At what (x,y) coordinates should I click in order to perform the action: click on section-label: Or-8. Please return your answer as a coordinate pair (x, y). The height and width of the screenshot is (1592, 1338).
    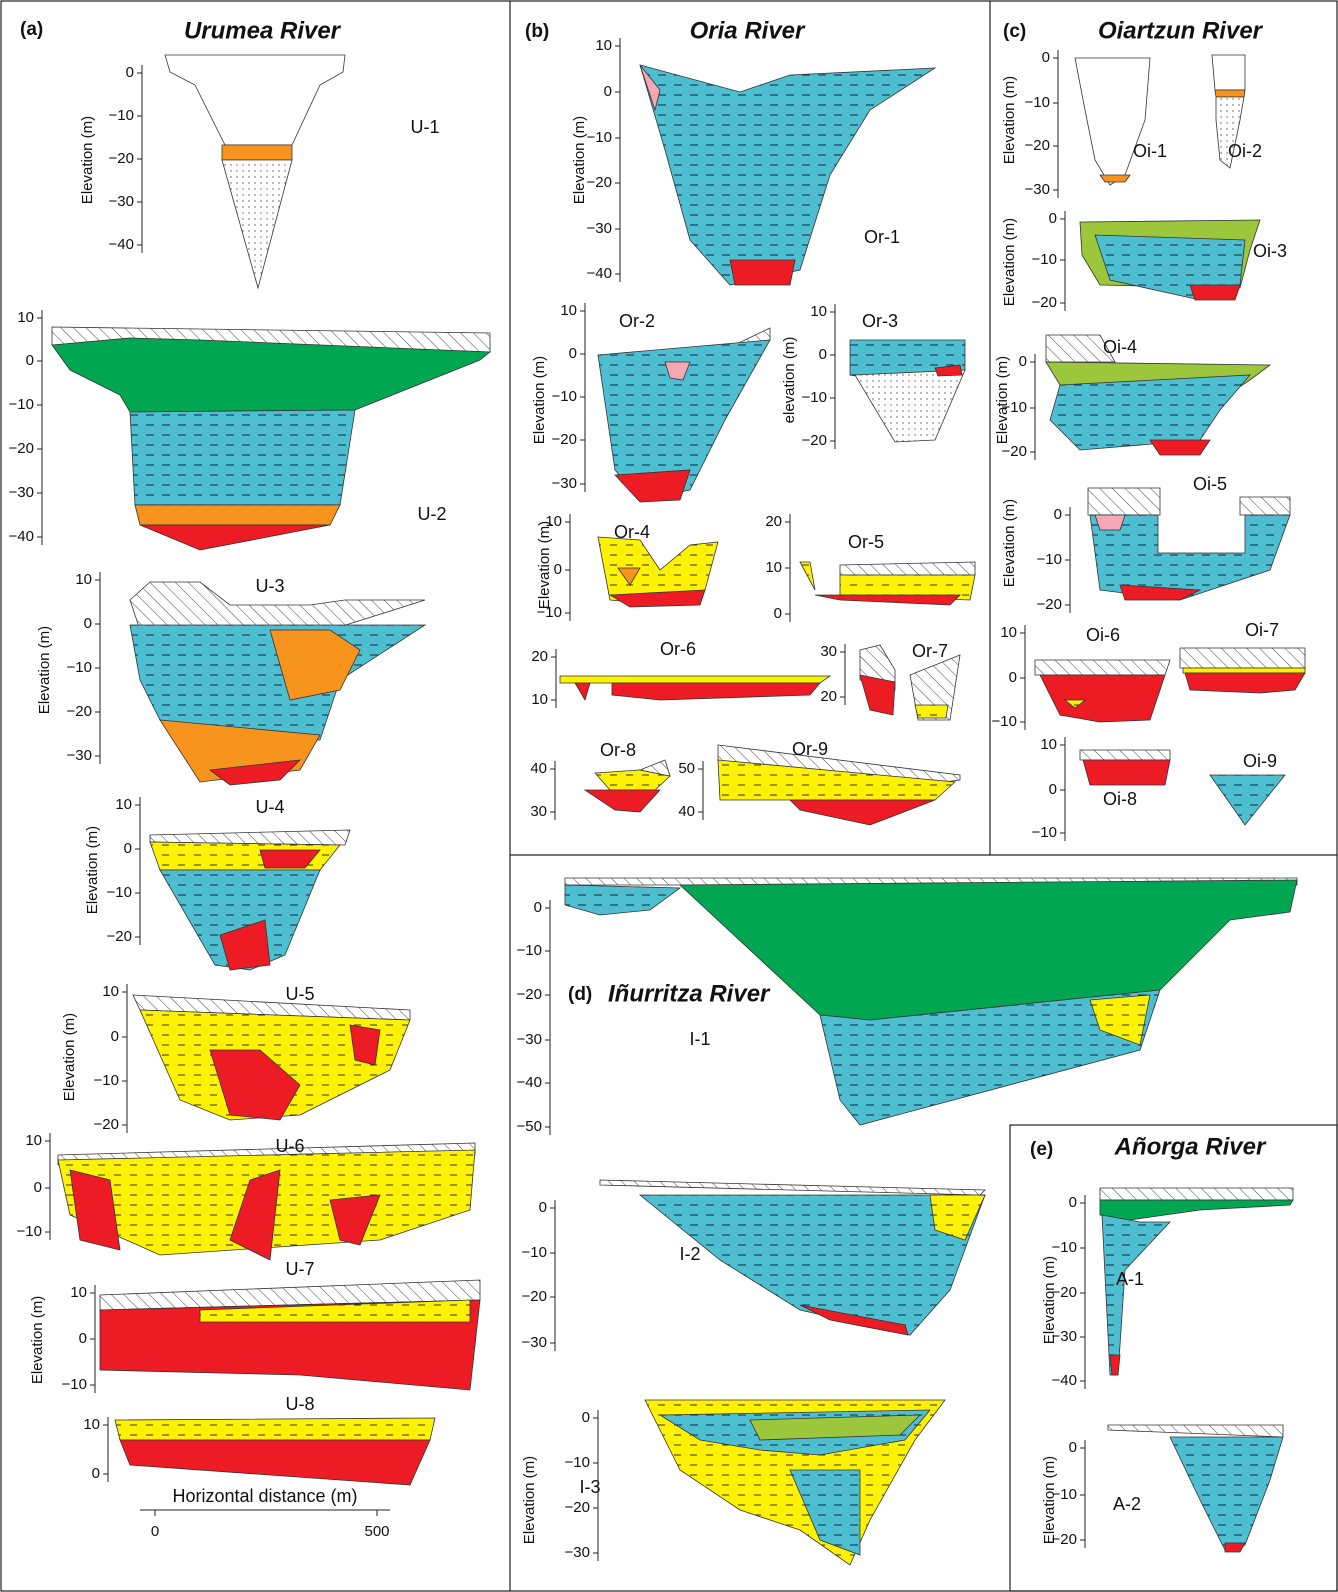
    Looking at the image, I should click on (618, 750).